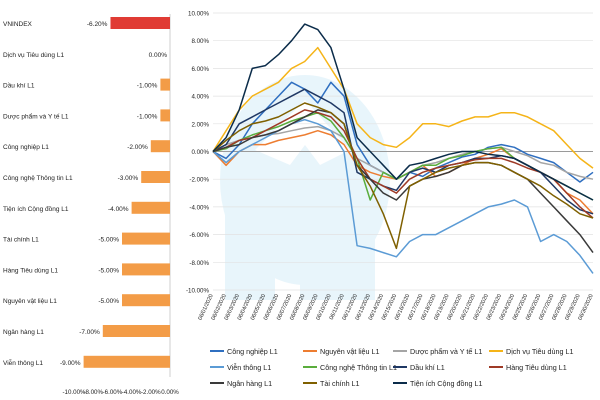  What do you see at coordinates (23, 362) in the screenshot?
I see `bar-category-label-11: Viễn thông L1` at bounding box center [23, 362].